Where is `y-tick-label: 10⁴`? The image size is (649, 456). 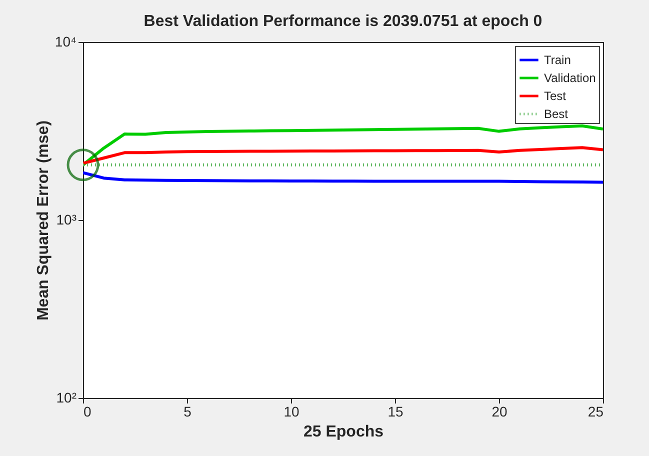 y-tick-label: 10⁴ is located at coordinates (65, 42).